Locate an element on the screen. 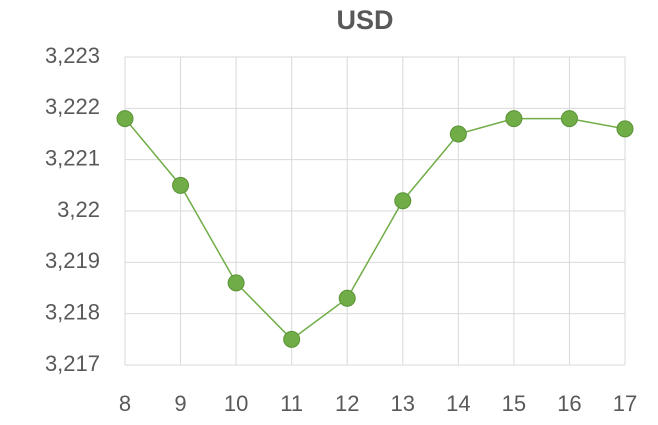 The height and width of the screenshot is (425, 658). x-tick-label: 13 is located at coordinates (403, 403).